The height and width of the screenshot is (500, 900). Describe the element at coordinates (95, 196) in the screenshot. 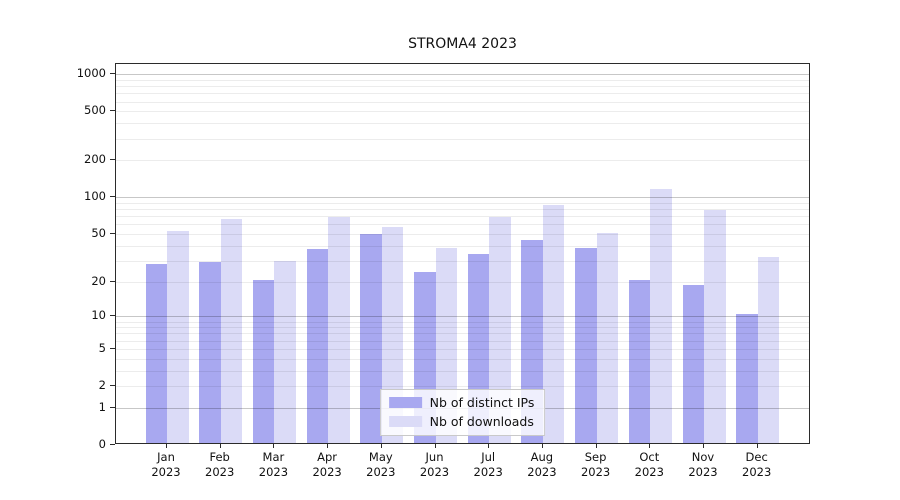

I see `y-tick-label-100: 100` at that location.